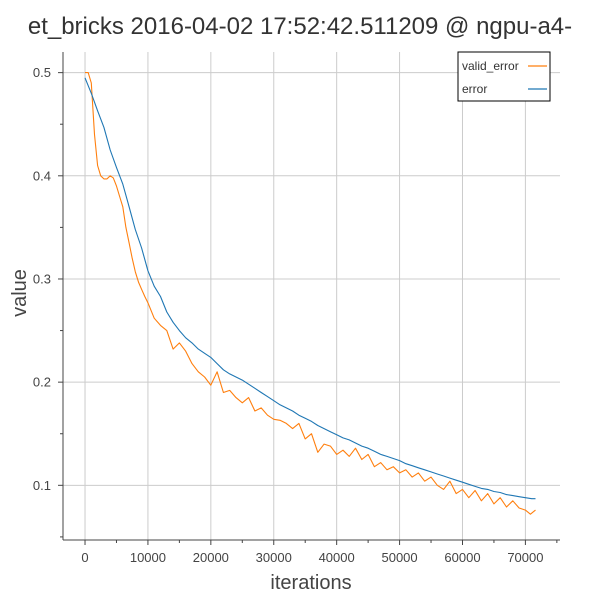  I want to click on x-tick-label: 0, so click(84, 557).